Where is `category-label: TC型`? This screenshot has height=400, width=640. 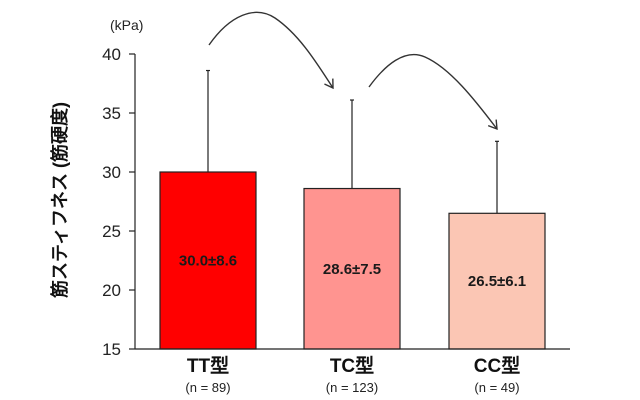 category-label: TC型 is located at coordinates (352, 365).